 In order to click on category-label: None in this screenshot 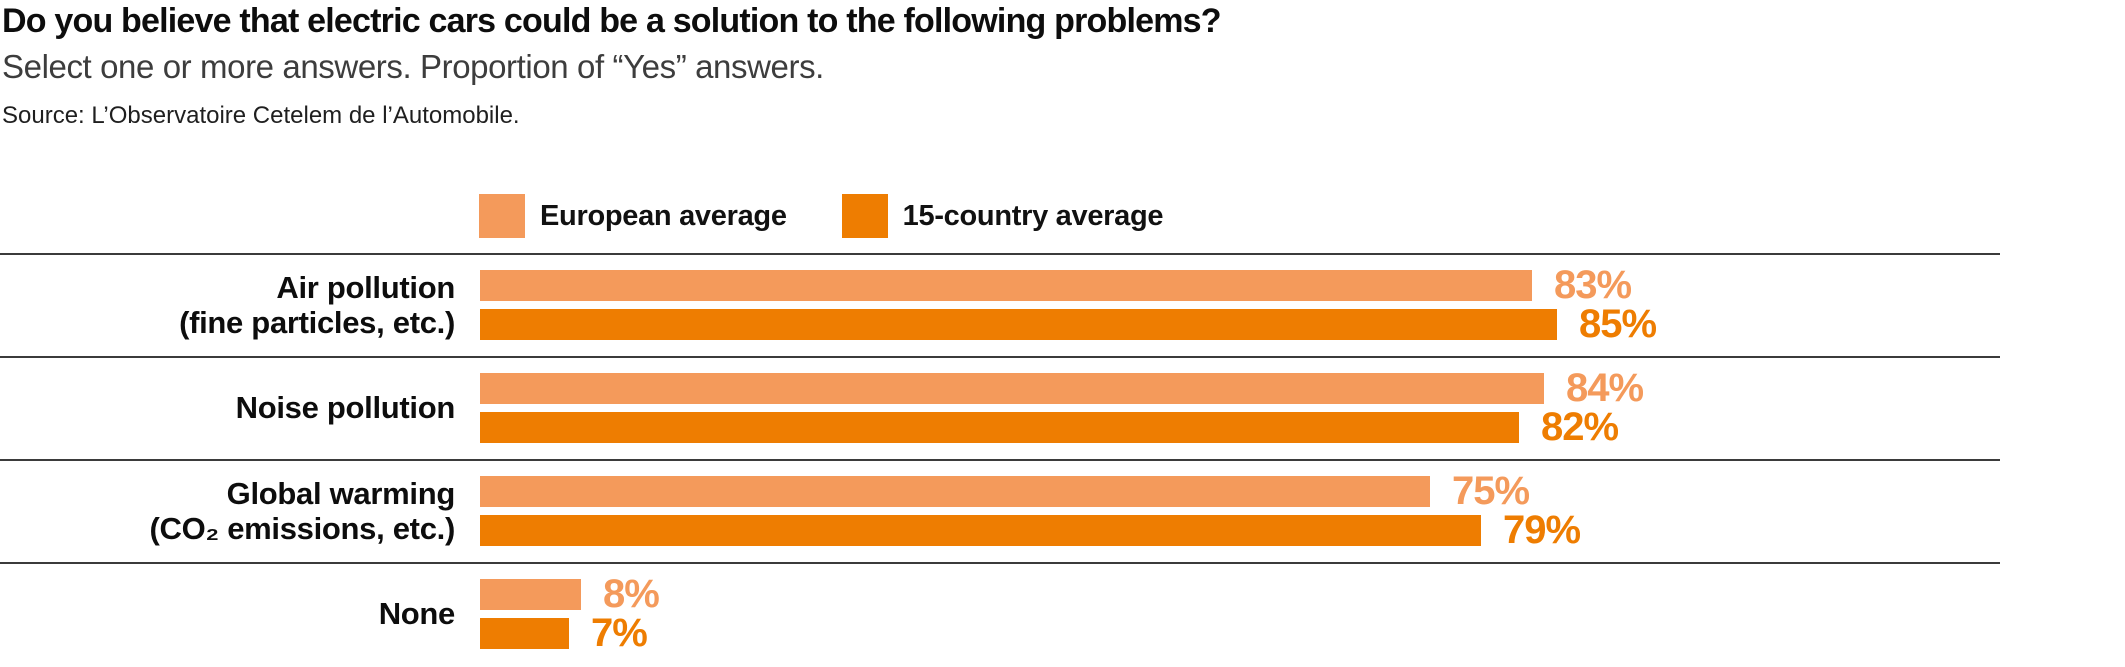, I will do `click(417, 613)`.